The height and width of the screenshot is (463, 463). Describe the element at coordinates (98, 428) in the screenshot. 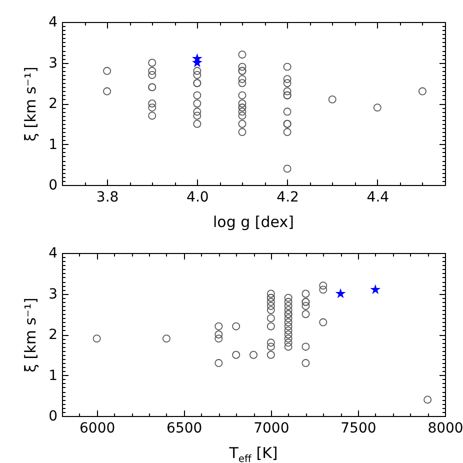

I see `x-tick-label: 6000` at that location.